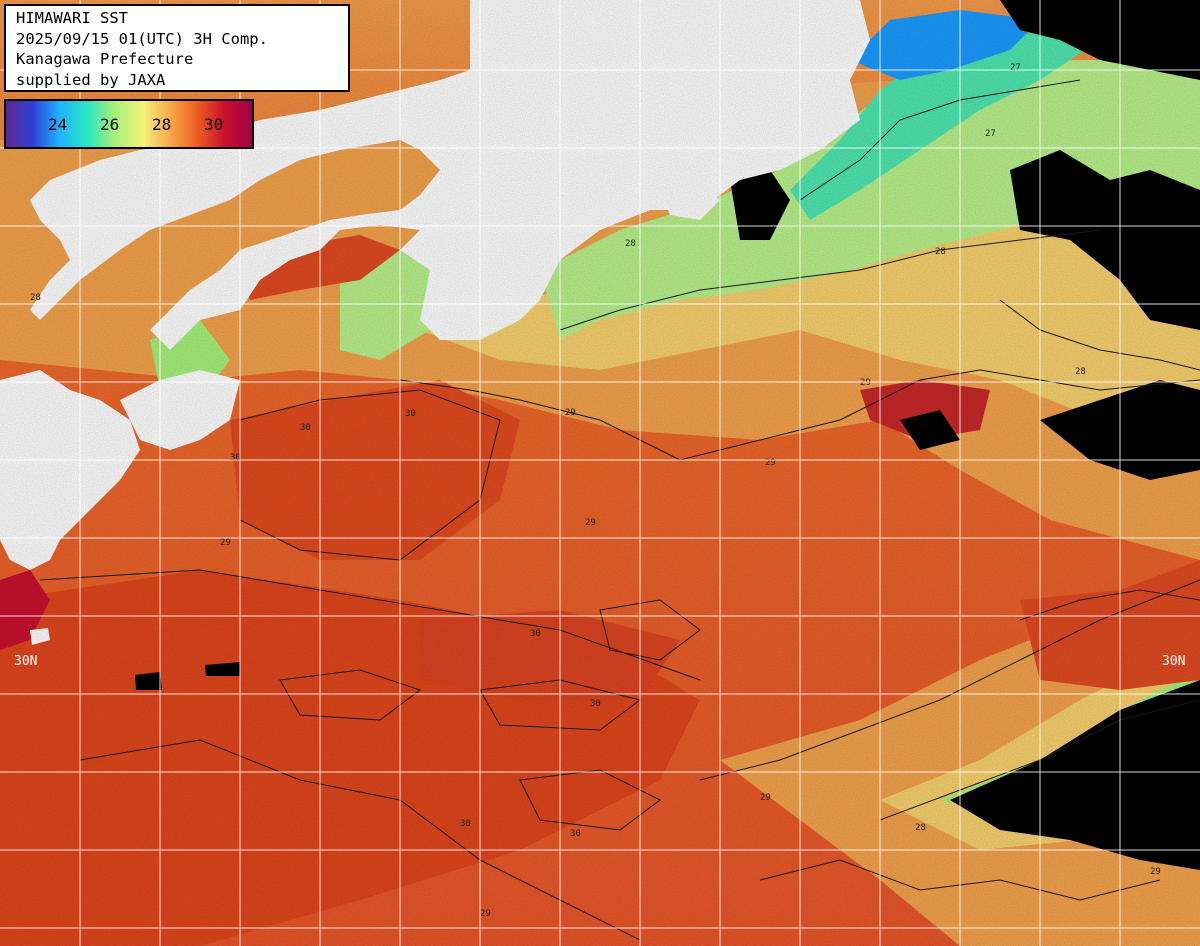  I want to click on color-scale-bar, so click(129, 124).